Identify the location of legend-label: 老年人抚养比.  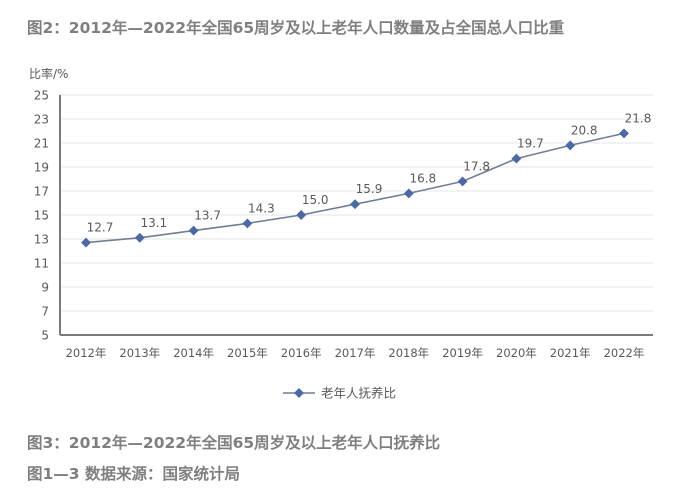
(358, 393).